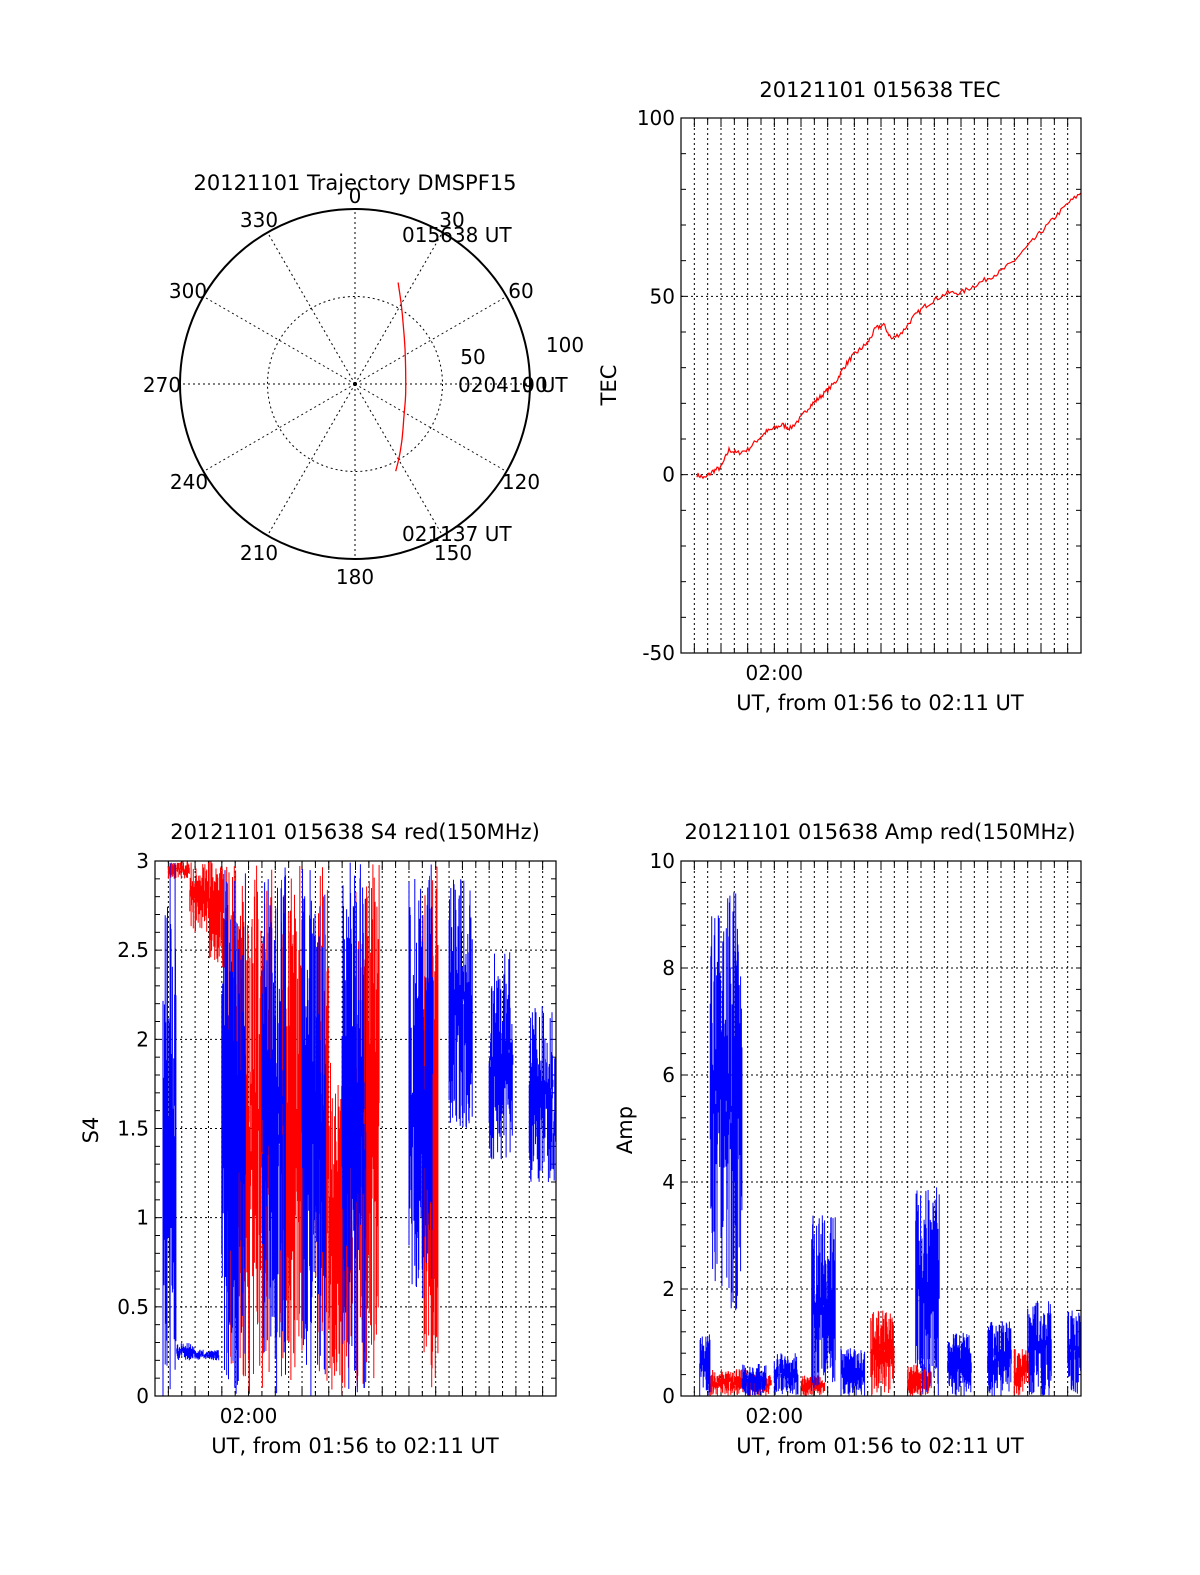 The image size is (1200, 1575). Describe the element at coordinates (668, 1182) in the screenshot. I see `y-tick-label: 4` at that location.